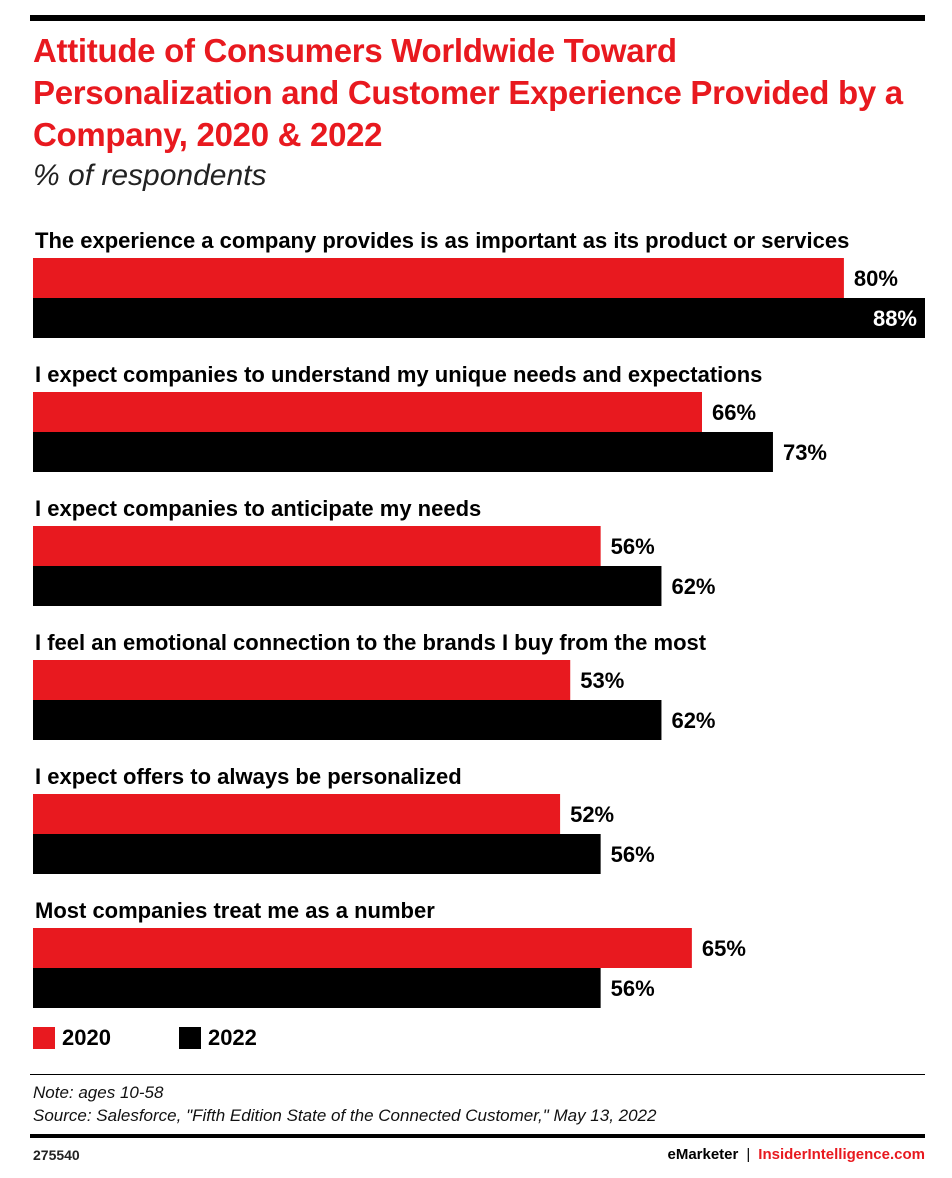 Image resolution: width=952 pixels, height=1178 pixels. Describe the element at coordinates (633, 546) in the screenshot. I see `data-label-2020: 56%` at that location.